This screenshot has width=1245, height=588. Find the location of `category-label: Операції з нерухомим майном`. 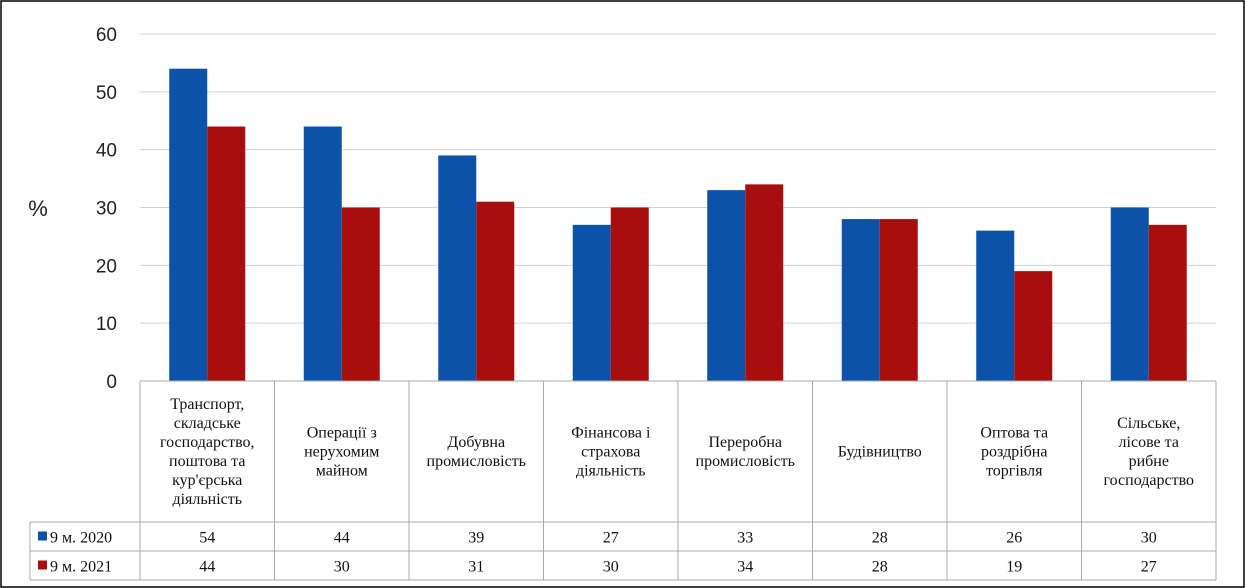

category-label: Операції з нерухомим майном is located at coordinates (341, 452).